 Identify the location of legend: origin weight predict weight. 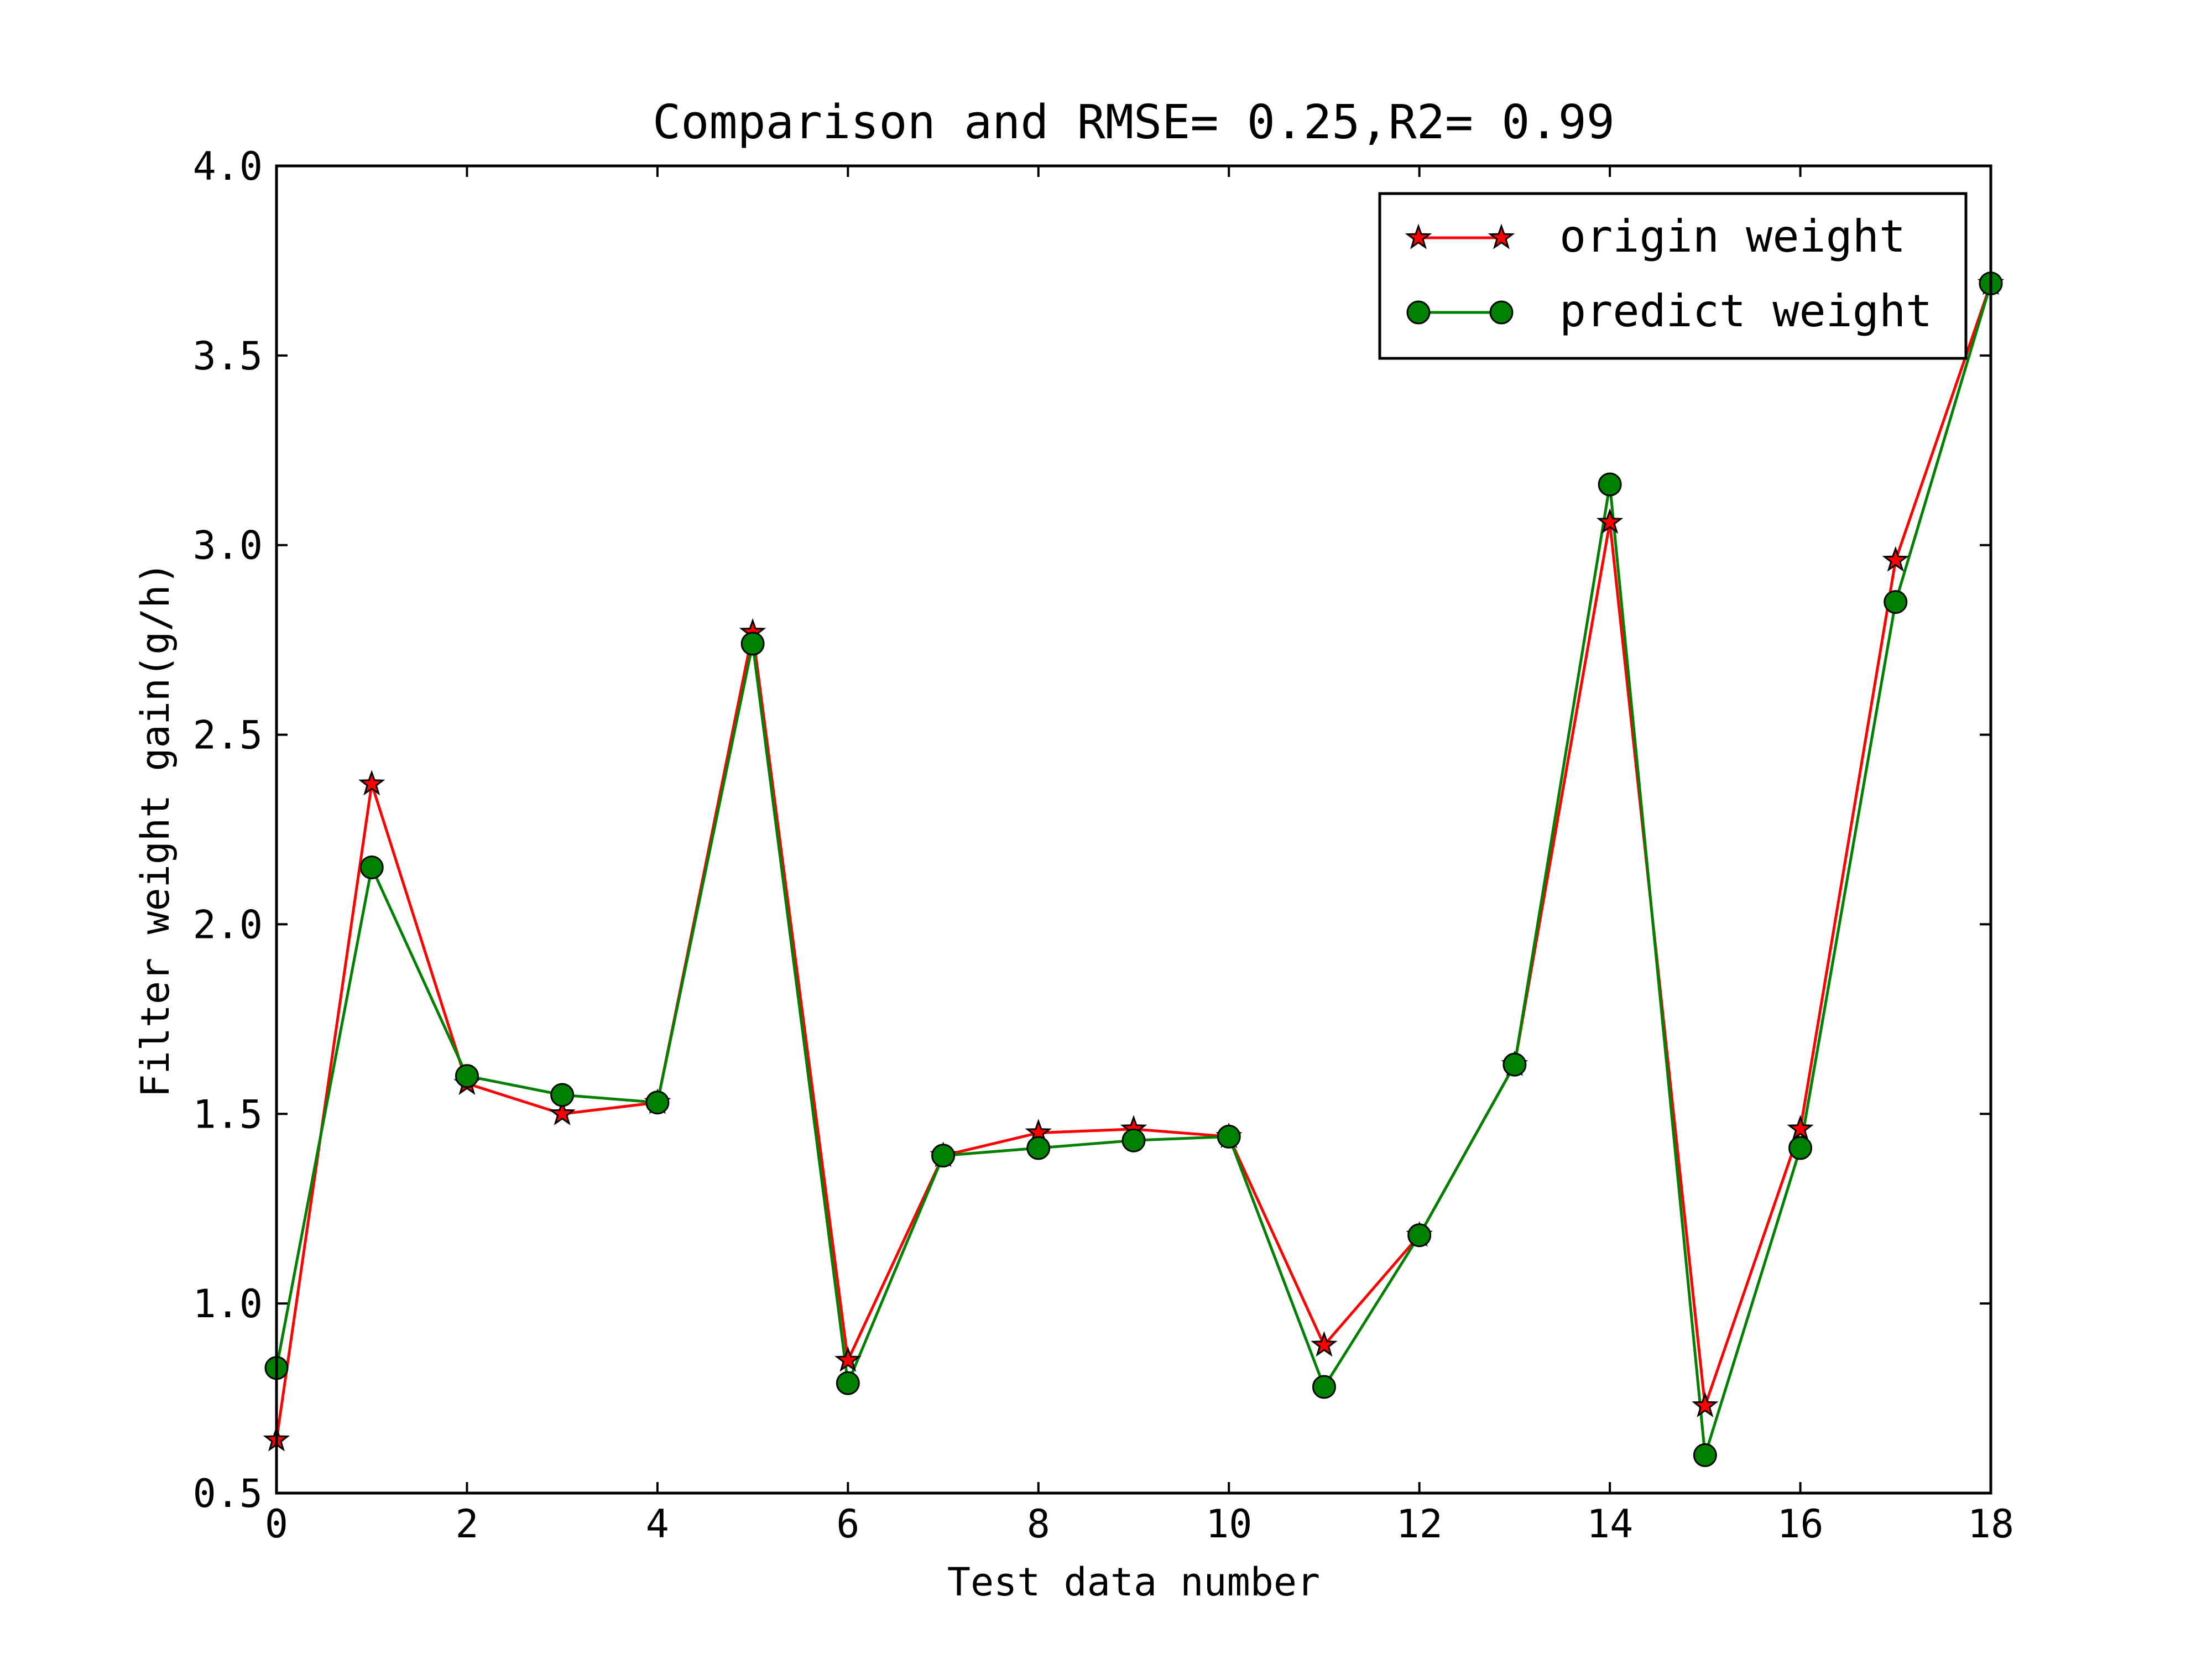
(1673, 276).